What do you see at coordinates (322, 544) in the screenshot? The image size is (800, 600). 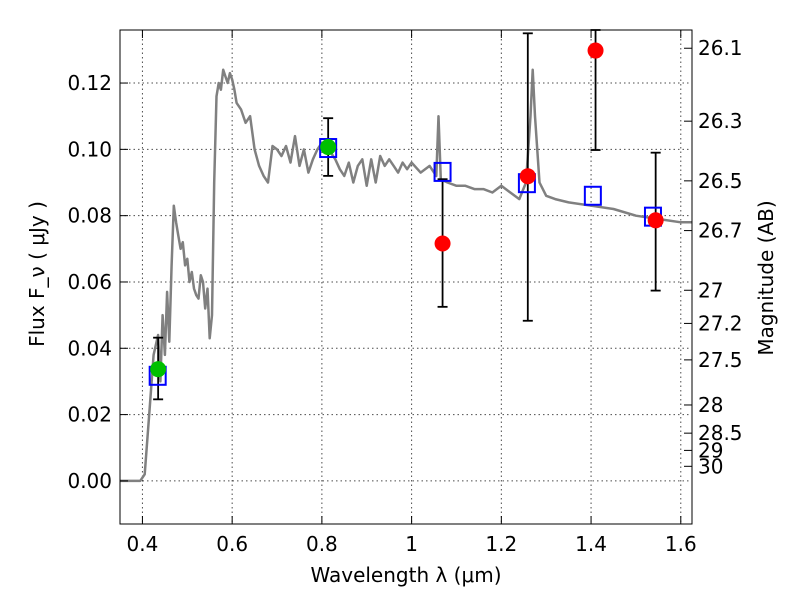 I see `x-tick-label: 0.8` at bounding box center [322, 544].